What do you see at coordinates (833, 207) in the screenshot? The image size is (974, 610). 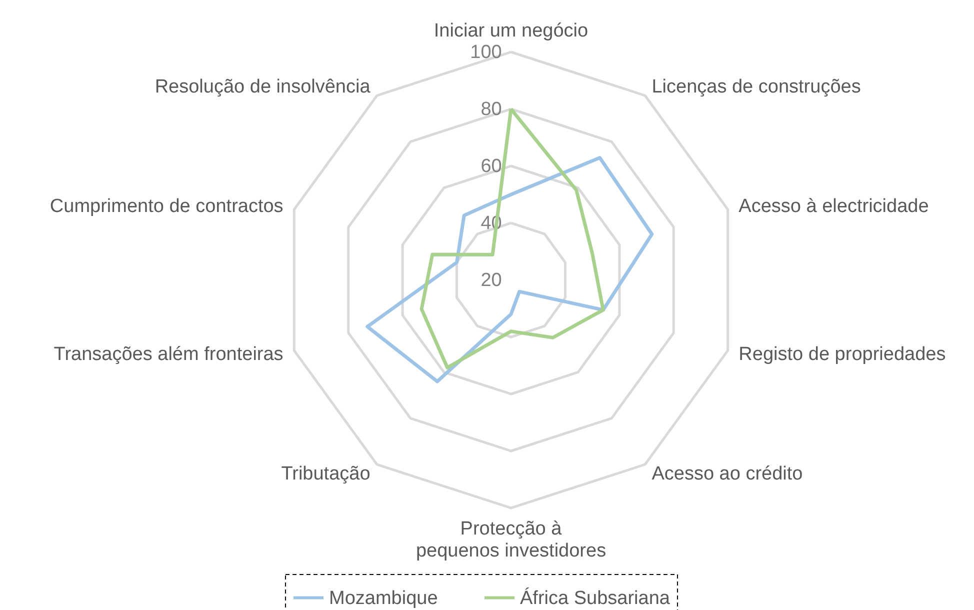 I see `spoke-label: Acesso à electricidade` at bounding box center [833, 207].